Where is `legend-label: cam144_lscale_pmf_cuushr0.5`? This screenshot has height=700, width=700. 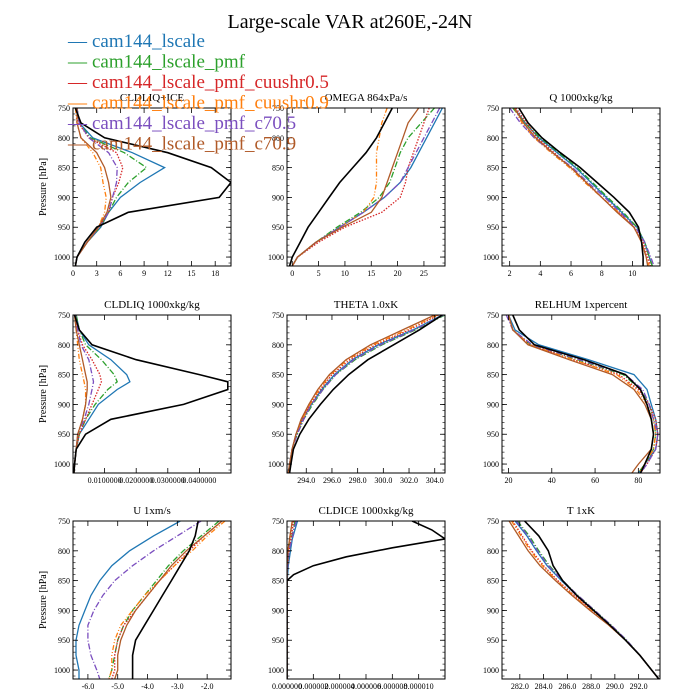 legend-label: cam144_lscale_pmf_cuushr0.5 is located at coordinates (210, 82).